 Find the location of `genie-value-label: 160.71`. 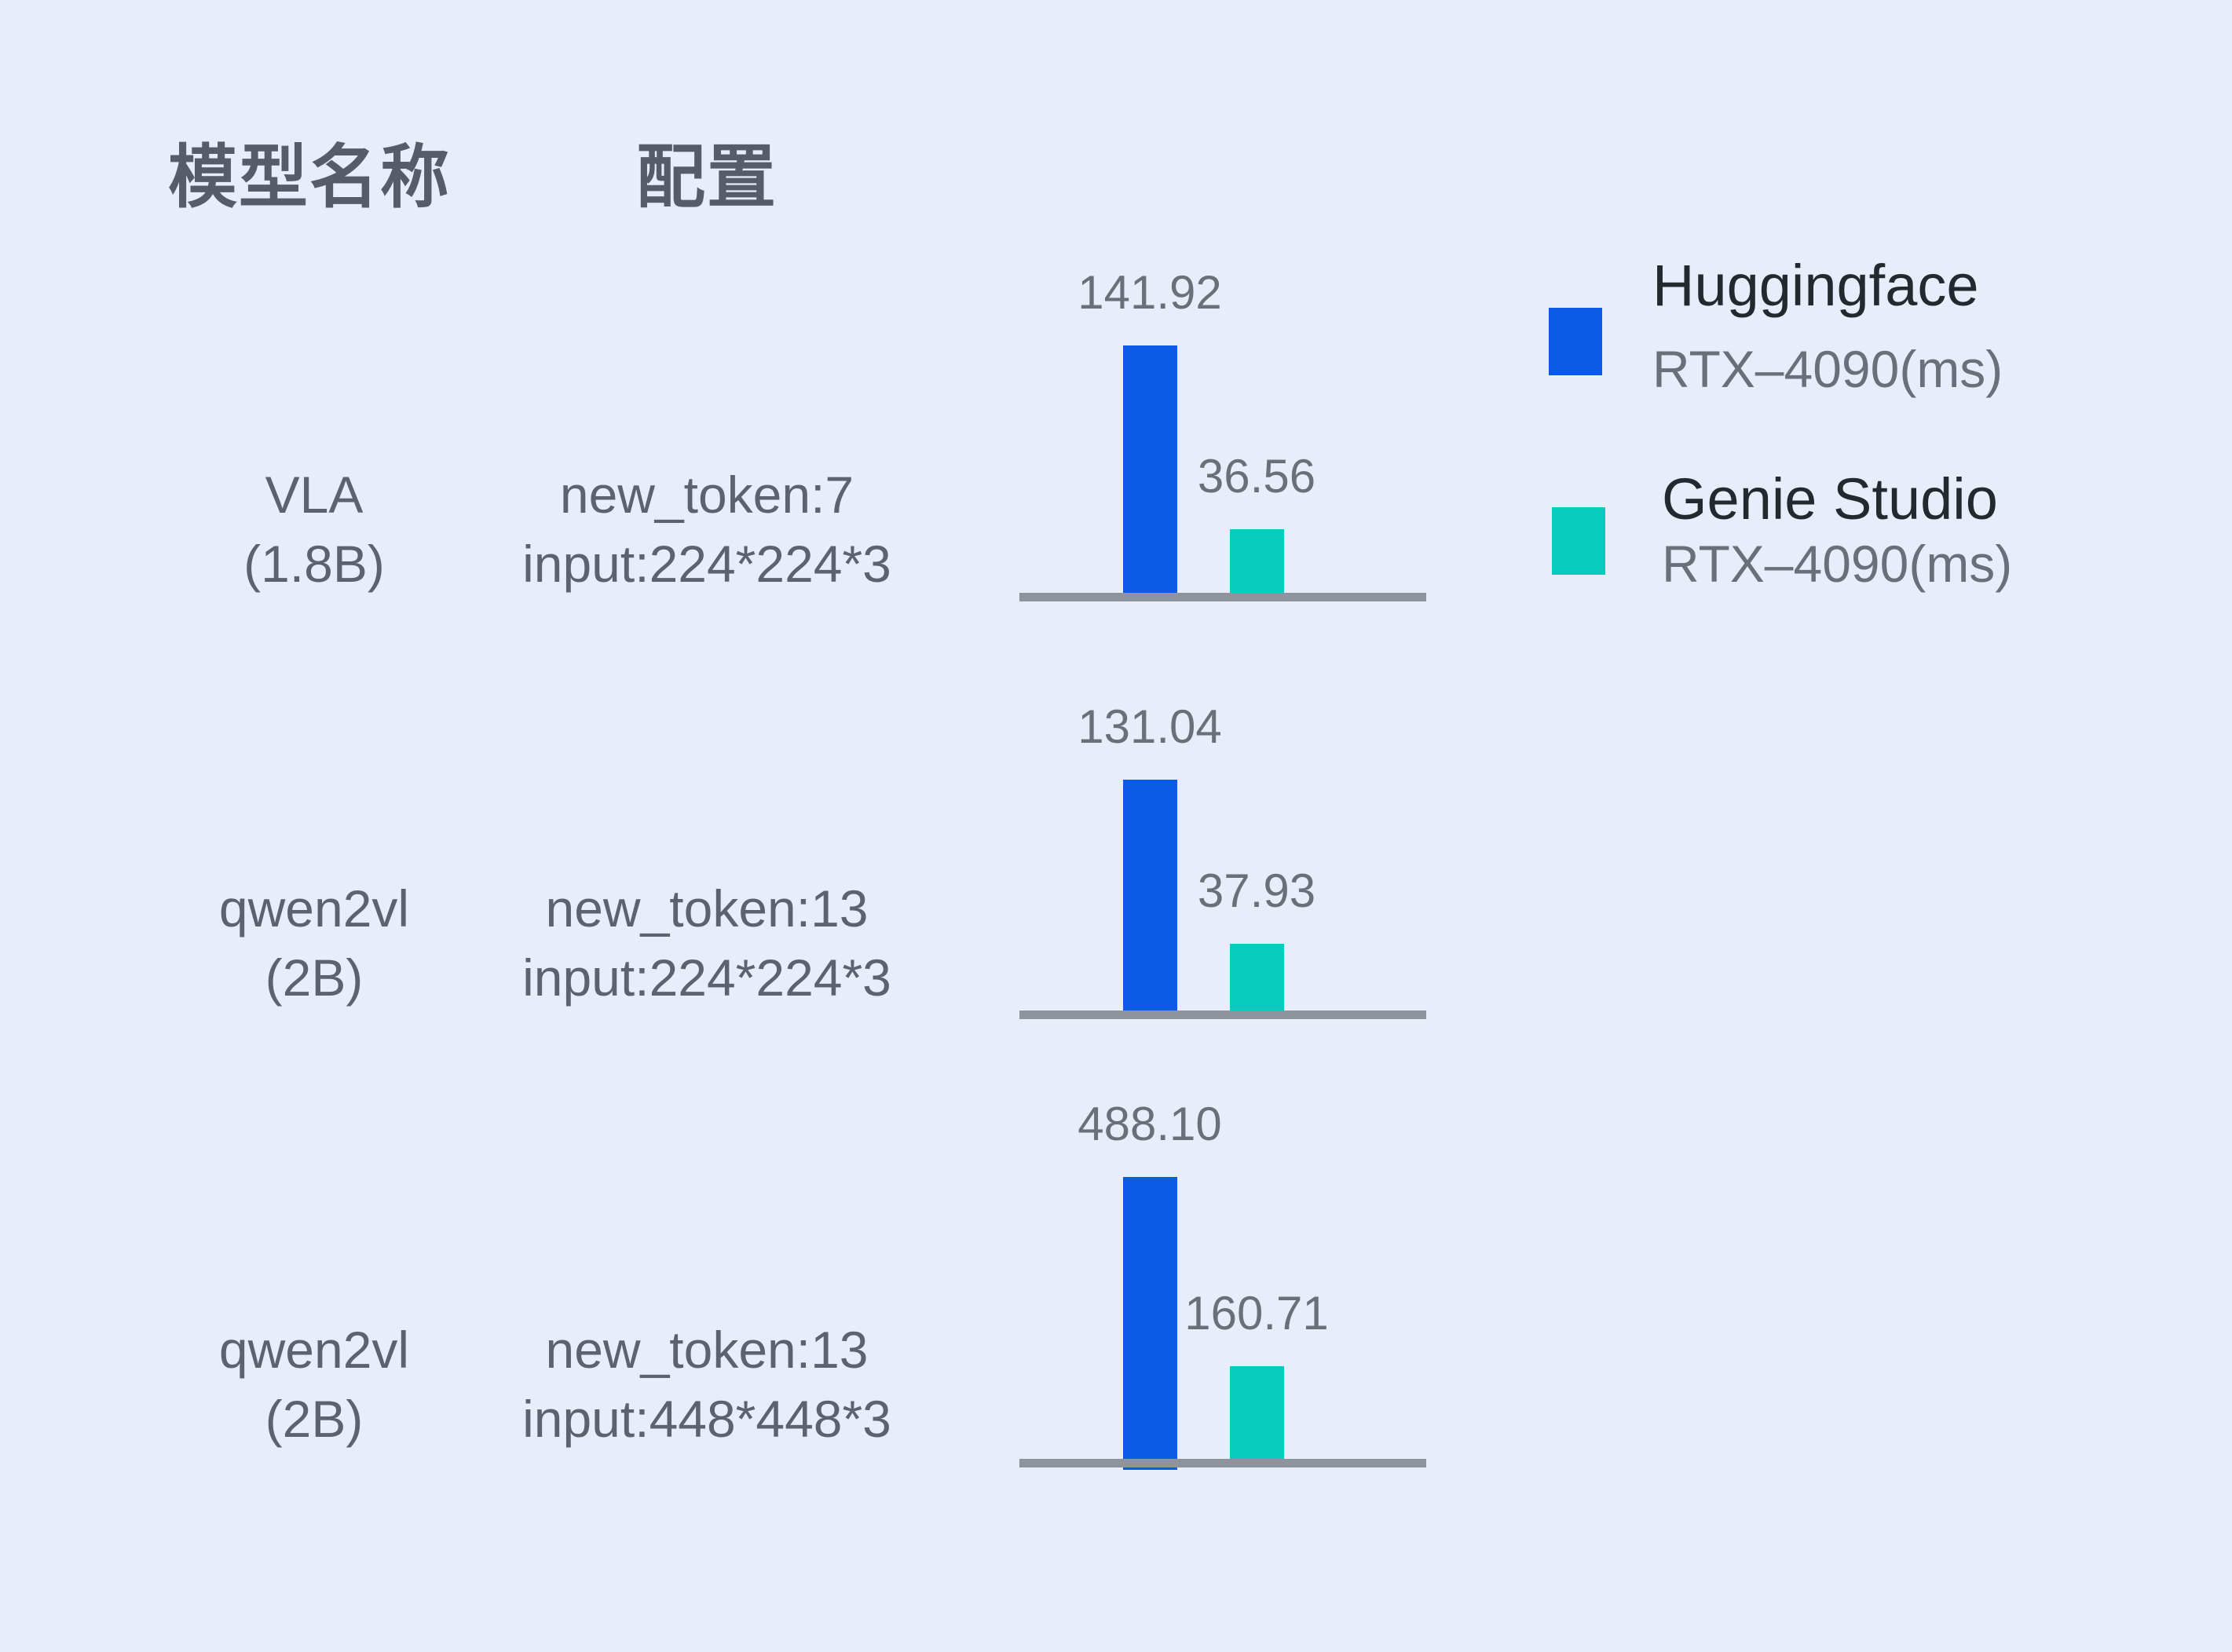

genie-value-label: 160.71 is located at coordinates (1256, 1313).